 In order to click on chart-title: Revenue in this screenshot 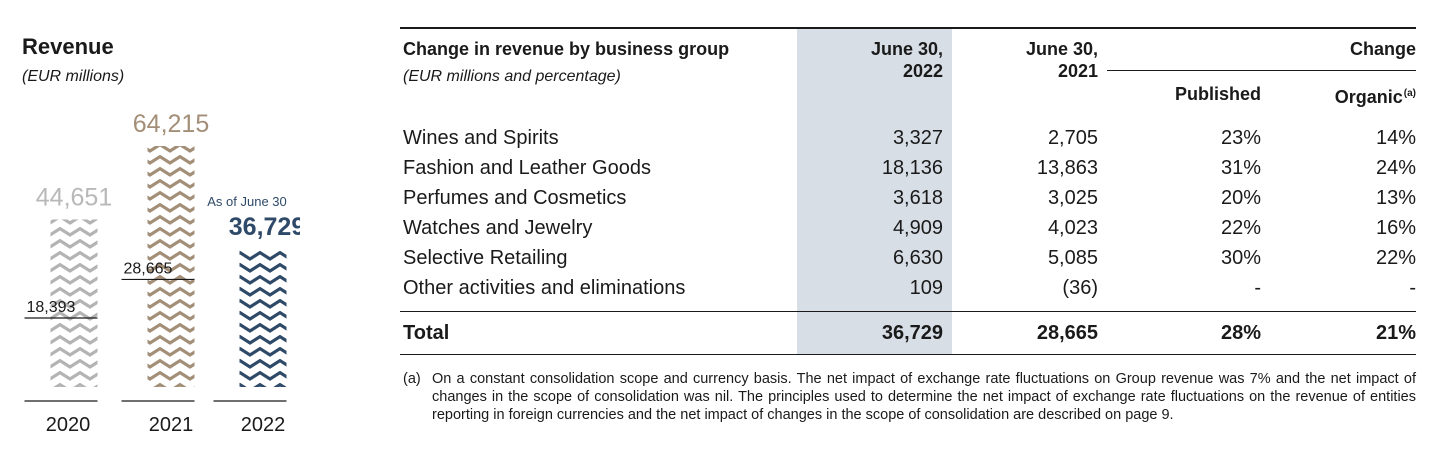, I will do `click(68, 46)`.